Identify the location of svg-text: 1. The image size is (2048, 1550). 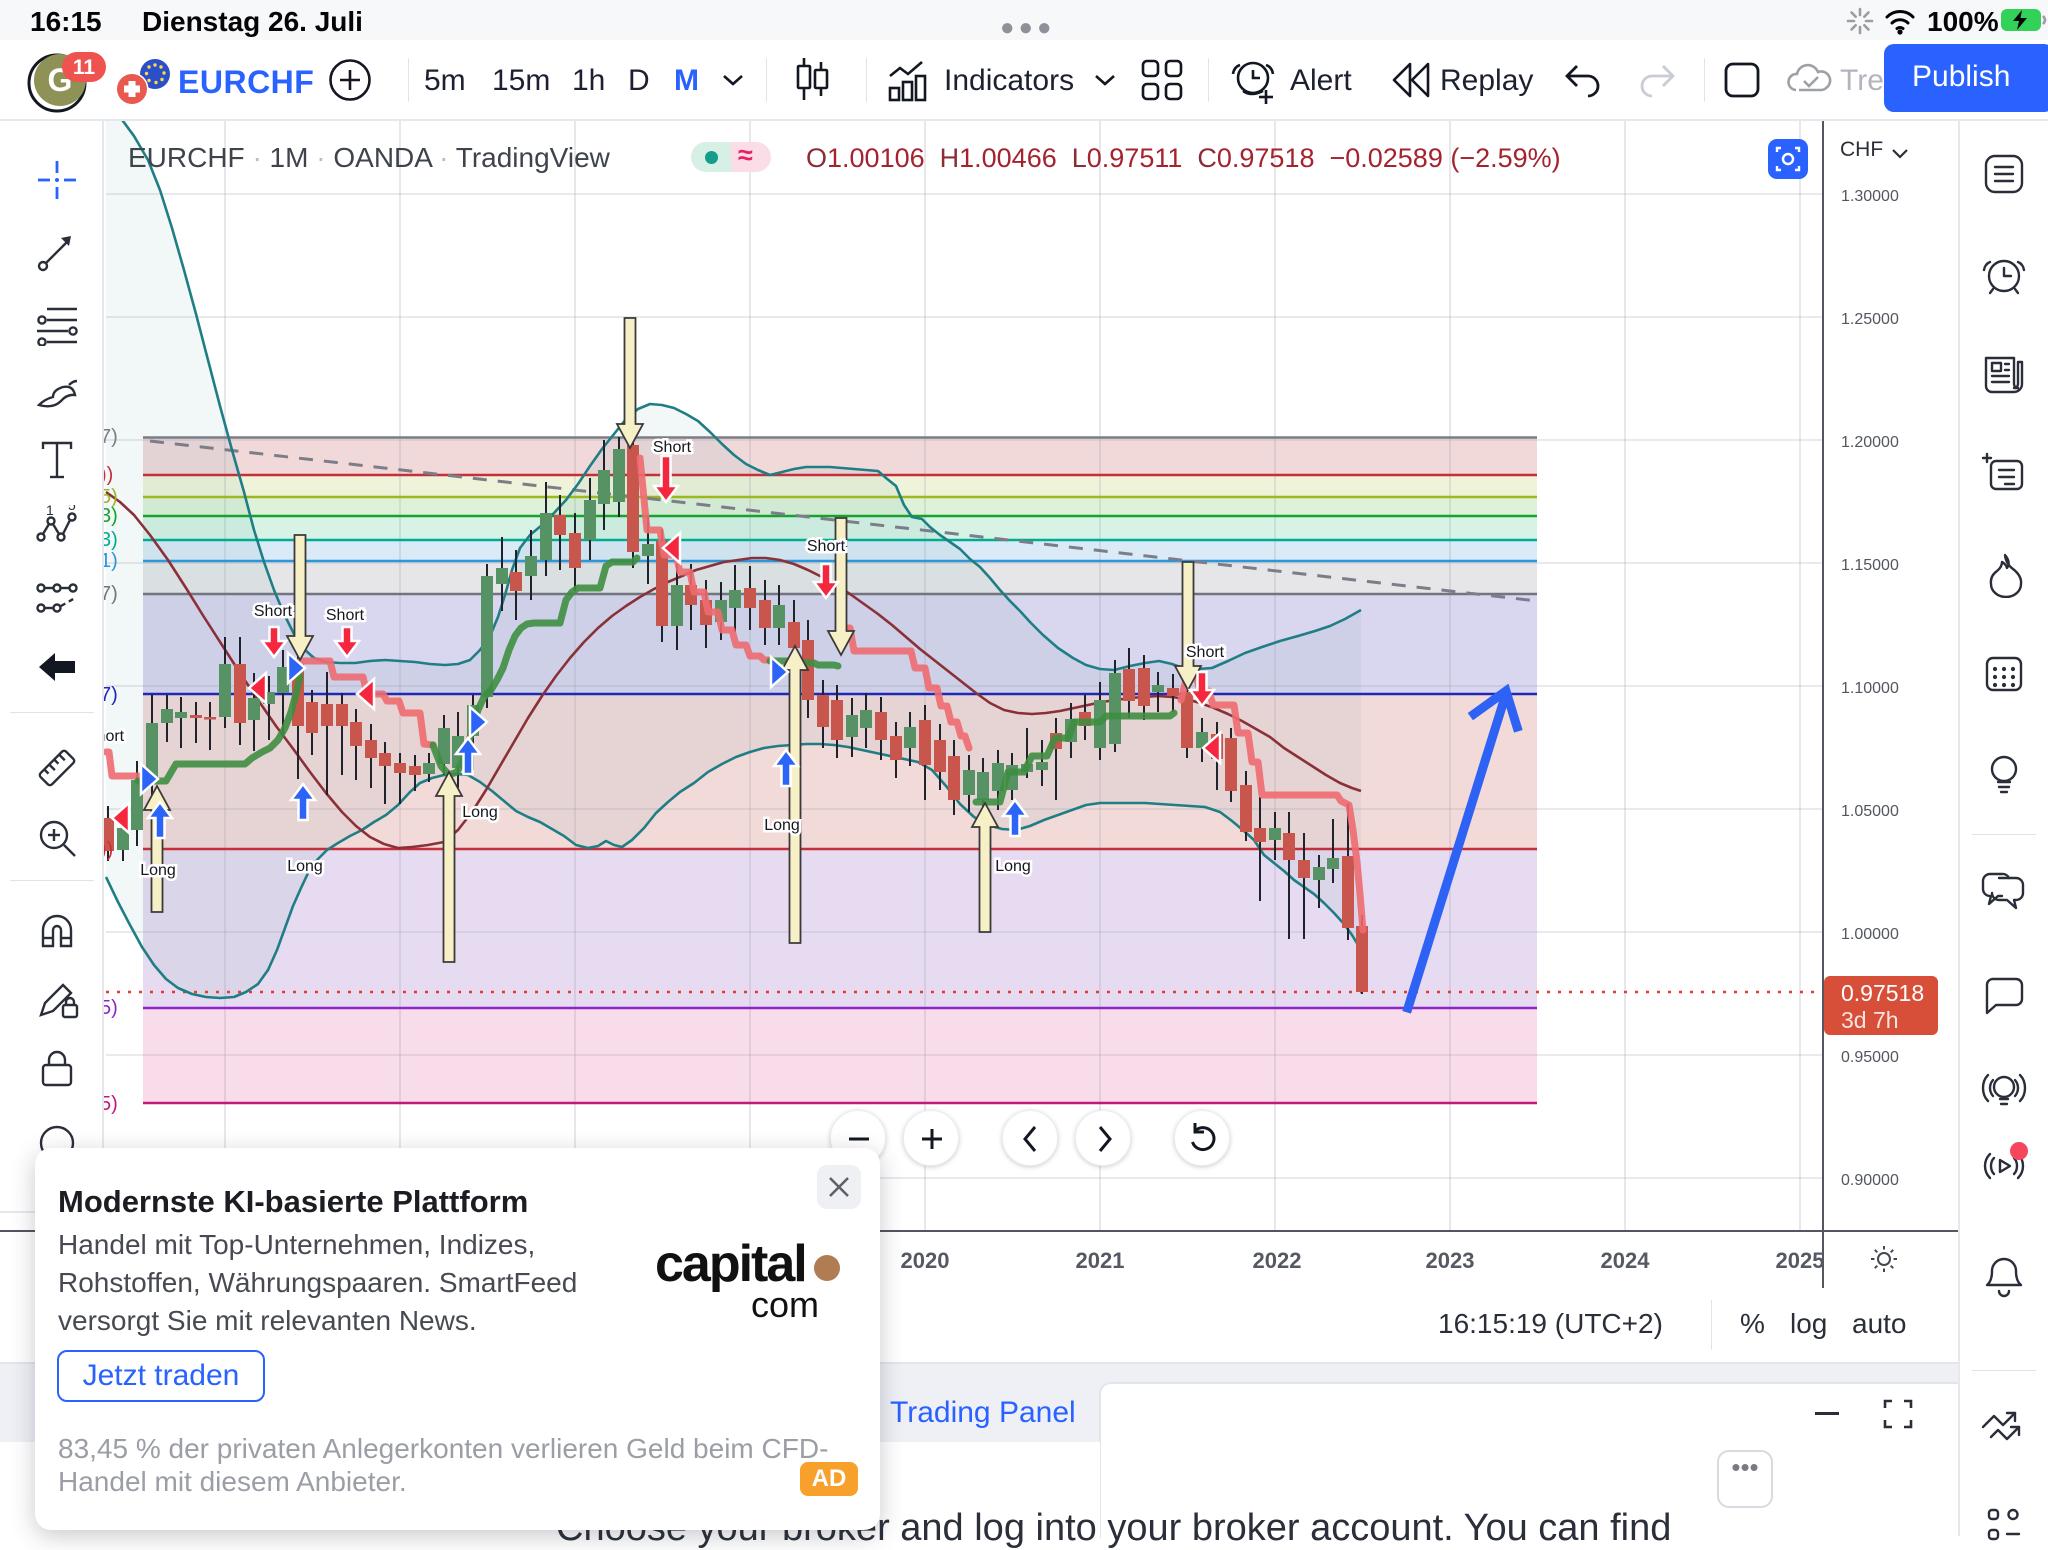
(50, 511).